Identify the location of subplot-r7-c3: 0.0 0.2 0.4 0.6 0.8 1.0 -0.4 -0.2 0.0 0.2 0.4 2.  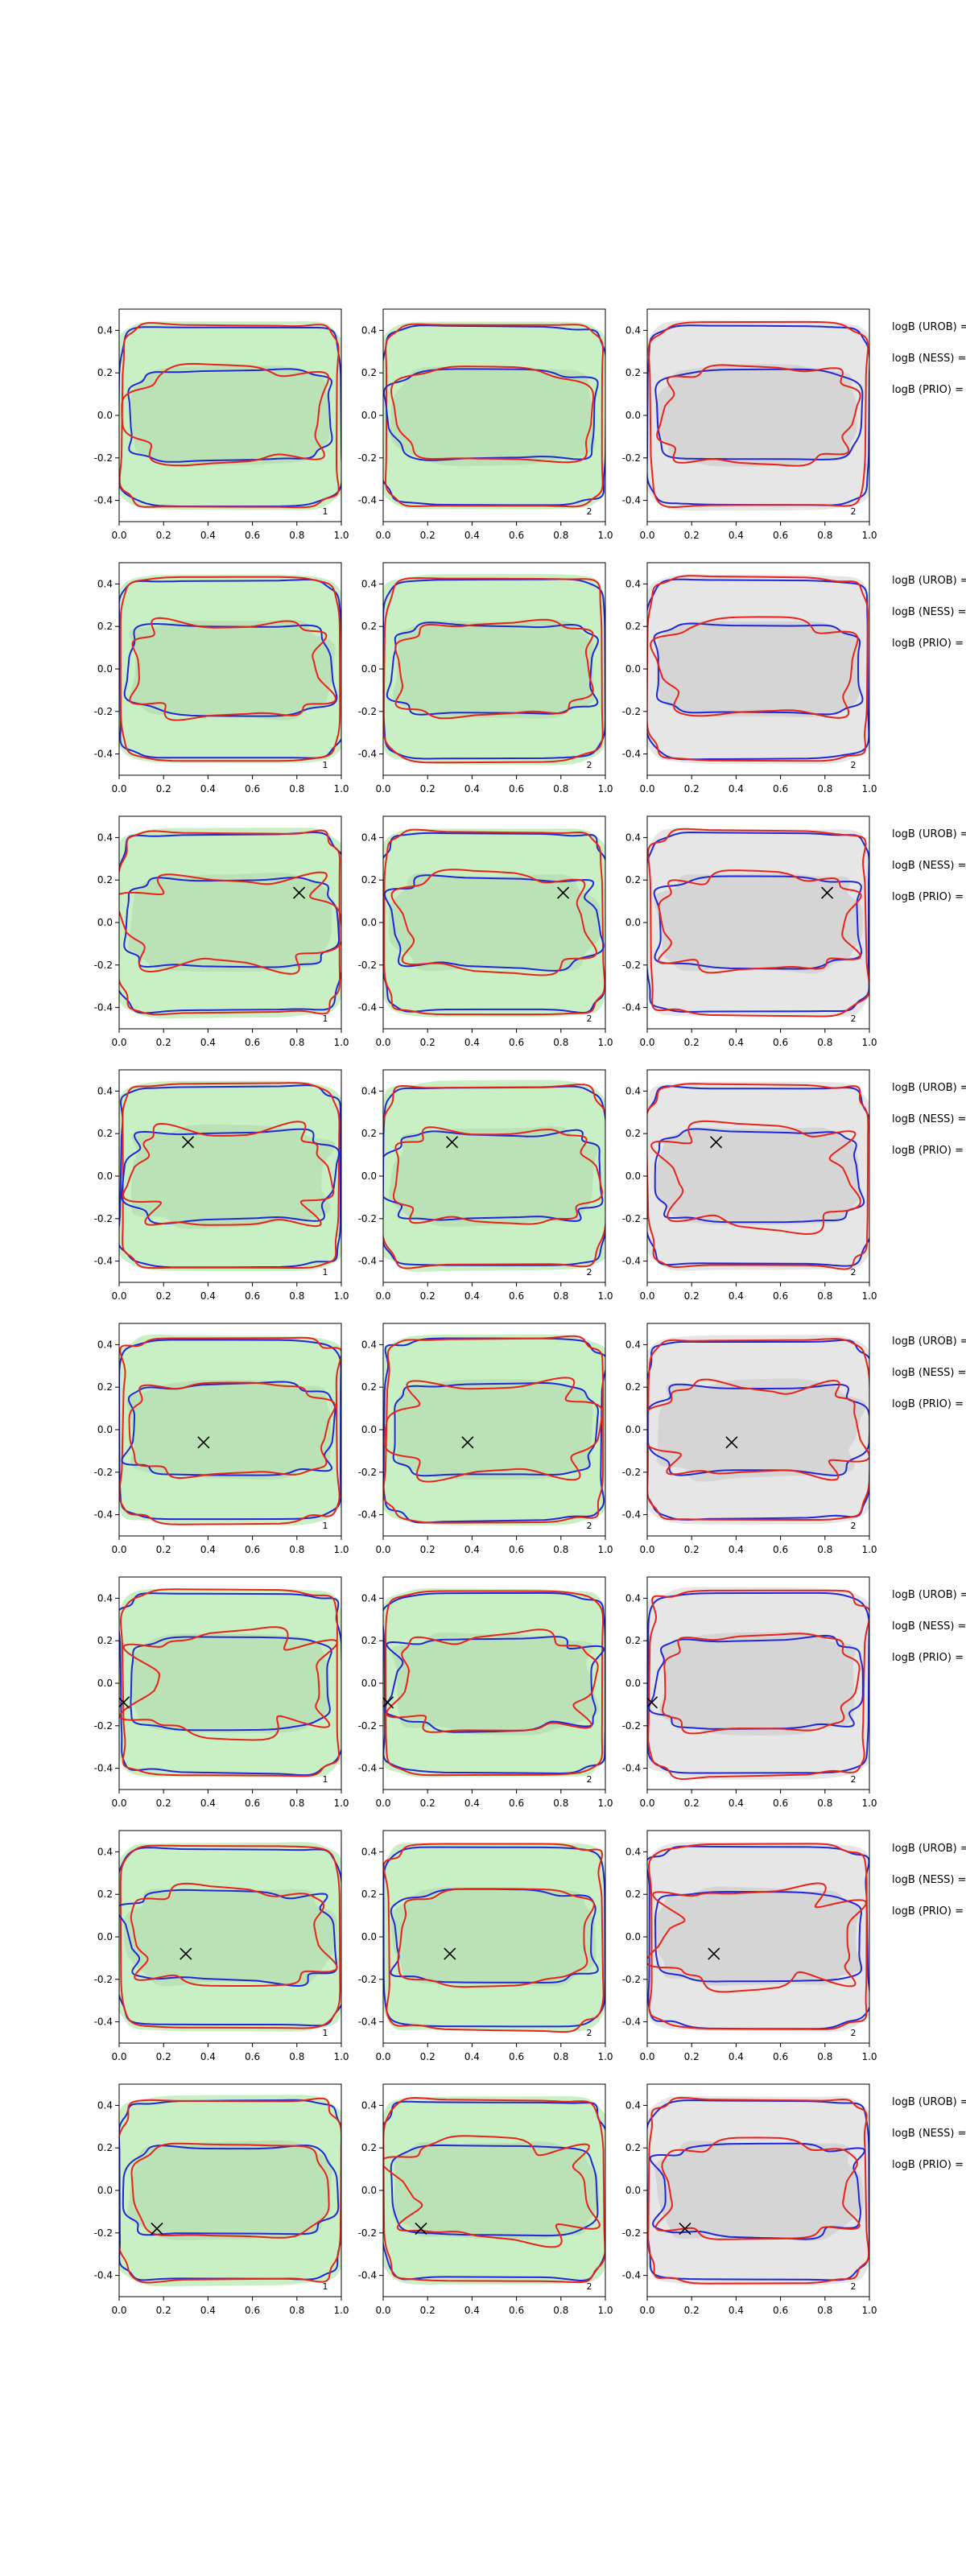
(749, 1946).